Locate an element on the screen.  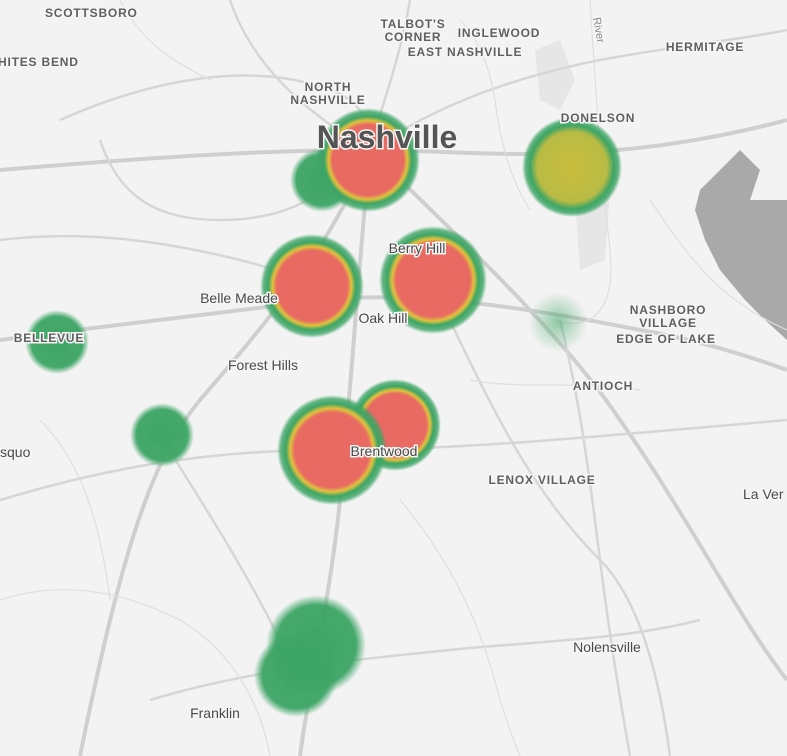
place-label: NORTH is located at coordinates (328, 87).